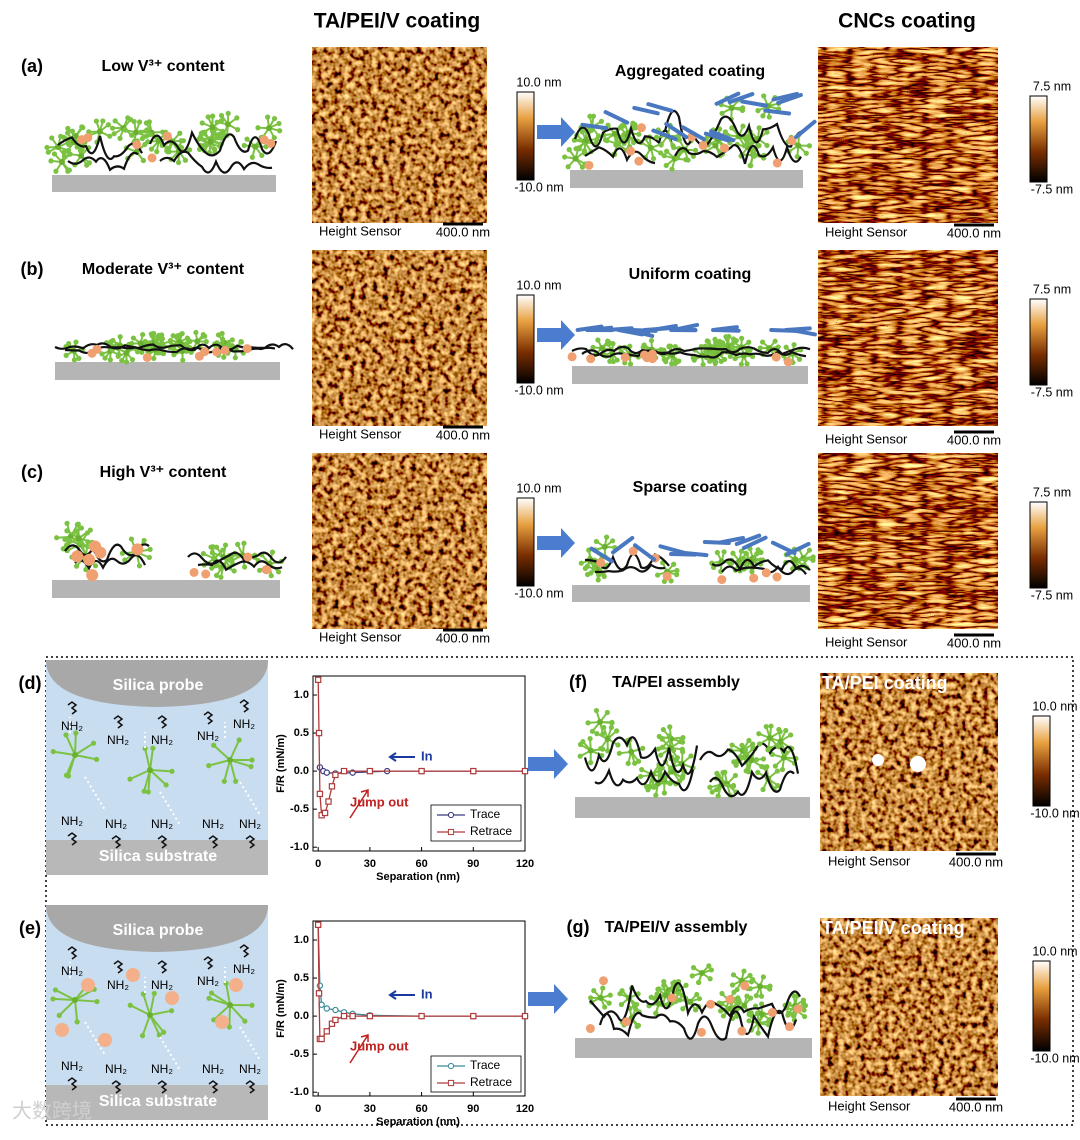 The width and height of the screenshot is (1080, 1140). I want to click on particle, so click(878, 760).